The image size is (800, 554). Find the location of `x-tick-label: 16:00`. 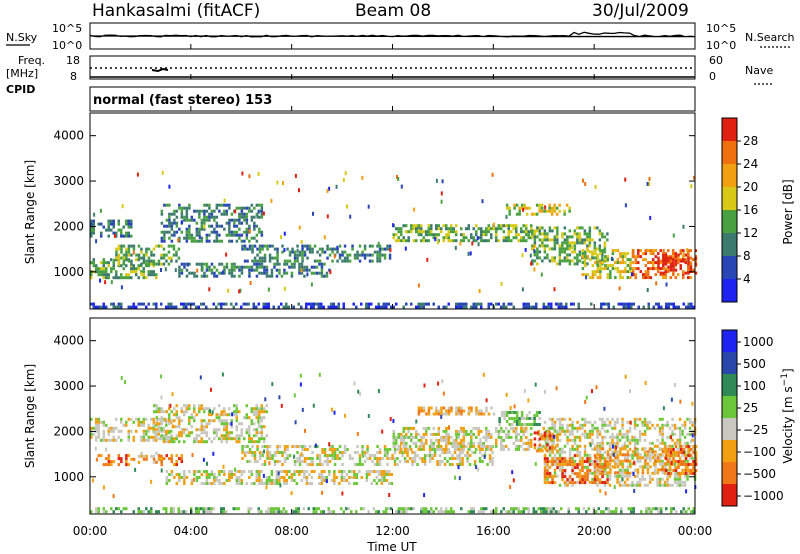

x-tick-label: 16:00 is located at coordinates (493, 531).